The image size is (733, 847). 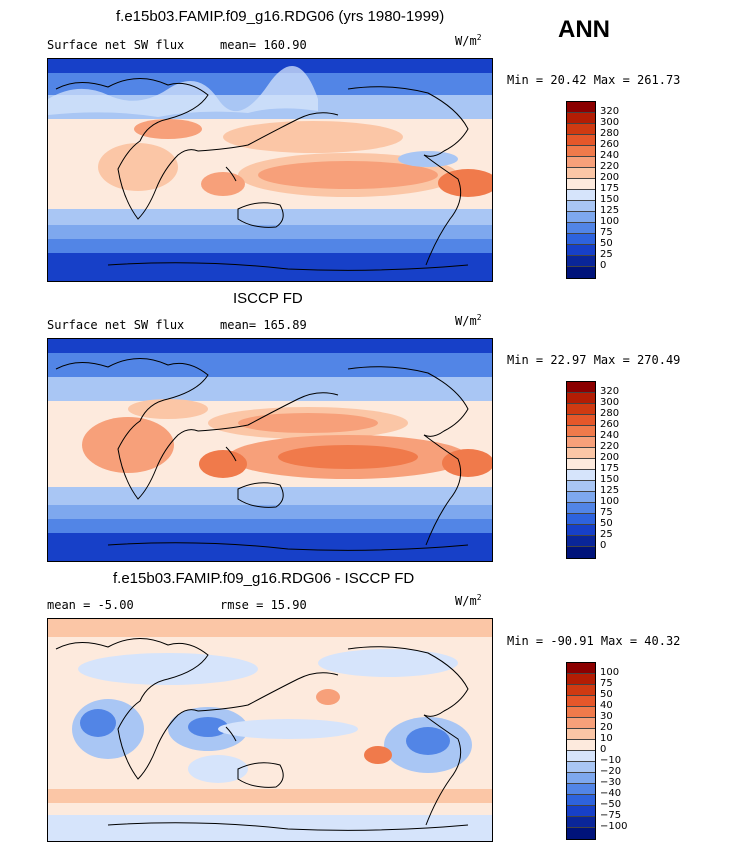 What do you see at coordinates (594, 641) in the screenshot?
I see `panel-3-minmax: Min = -90.91 Max = 40.32` at bounding box center [594, 641].